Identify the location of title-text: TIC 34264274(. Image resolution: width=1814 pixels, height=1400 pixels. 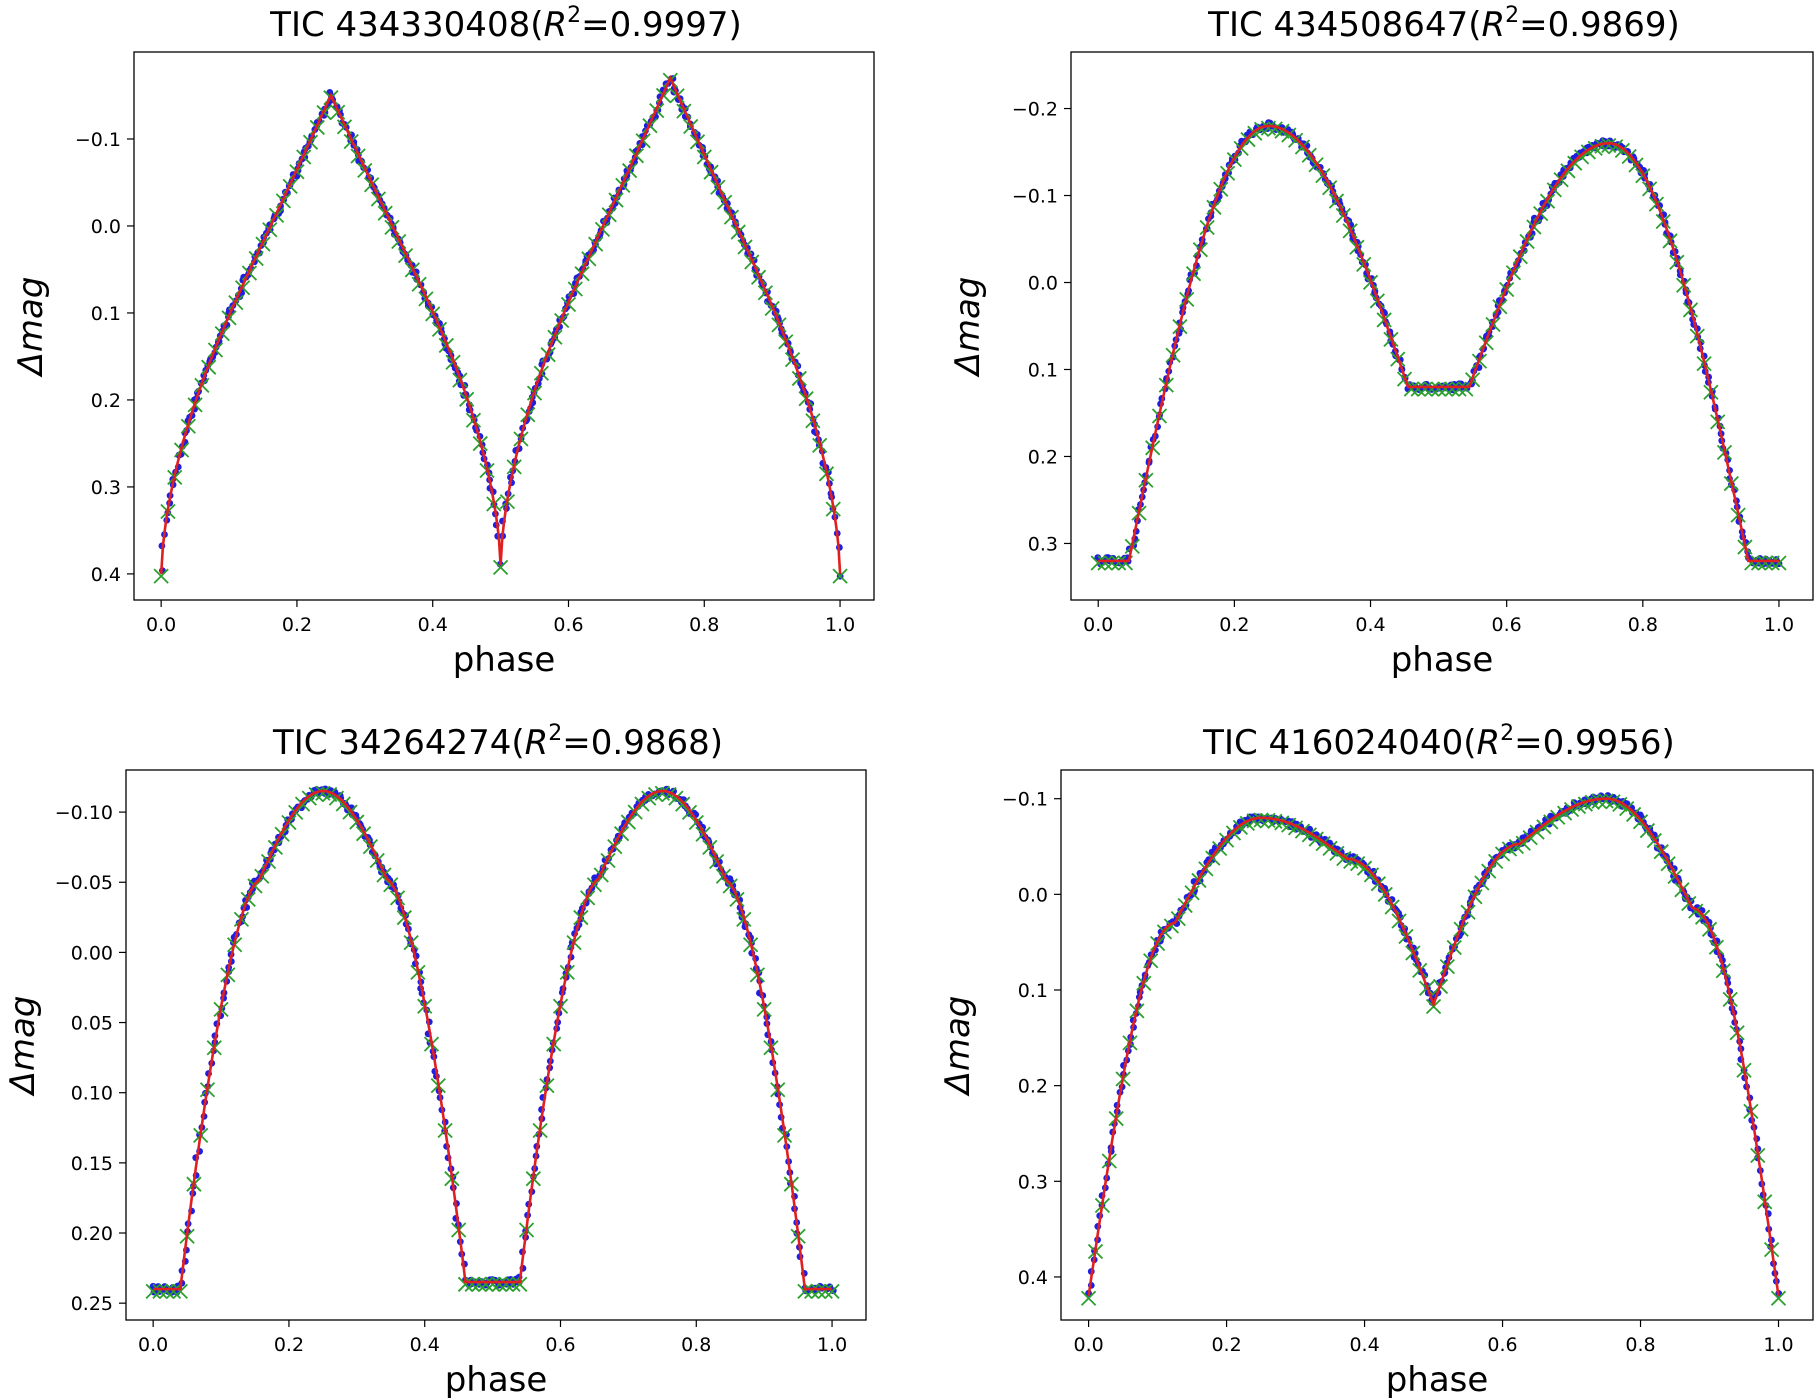
(398, 743).